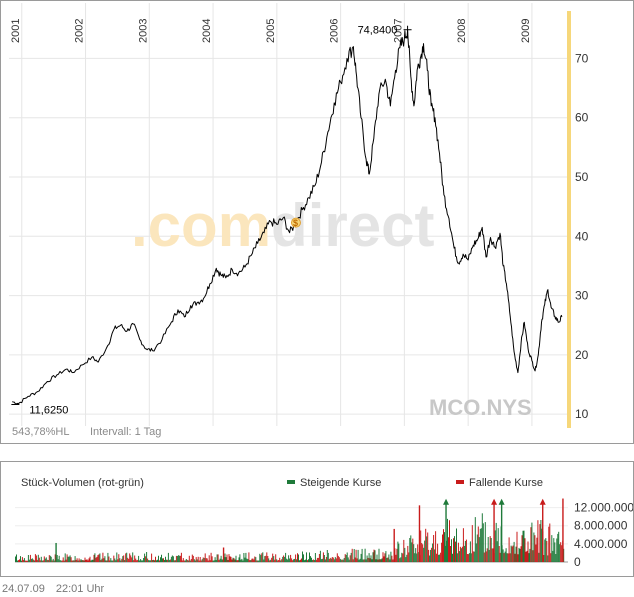 Image resolution: width=634 pixels, height=597 pixels. Describe the element at coordinates (462, 31) in the screenshot. I see `x-tick-label: 2008` at that location.